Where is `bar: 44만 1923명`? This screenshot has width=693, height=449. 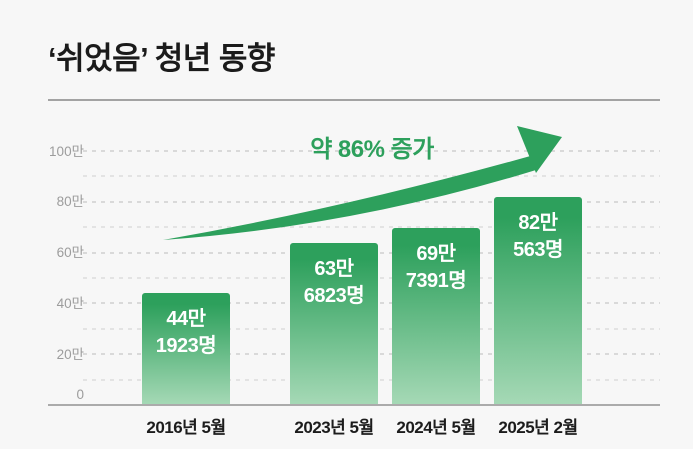
bar: 44만 1923명 is located at coordinates (186, 348).